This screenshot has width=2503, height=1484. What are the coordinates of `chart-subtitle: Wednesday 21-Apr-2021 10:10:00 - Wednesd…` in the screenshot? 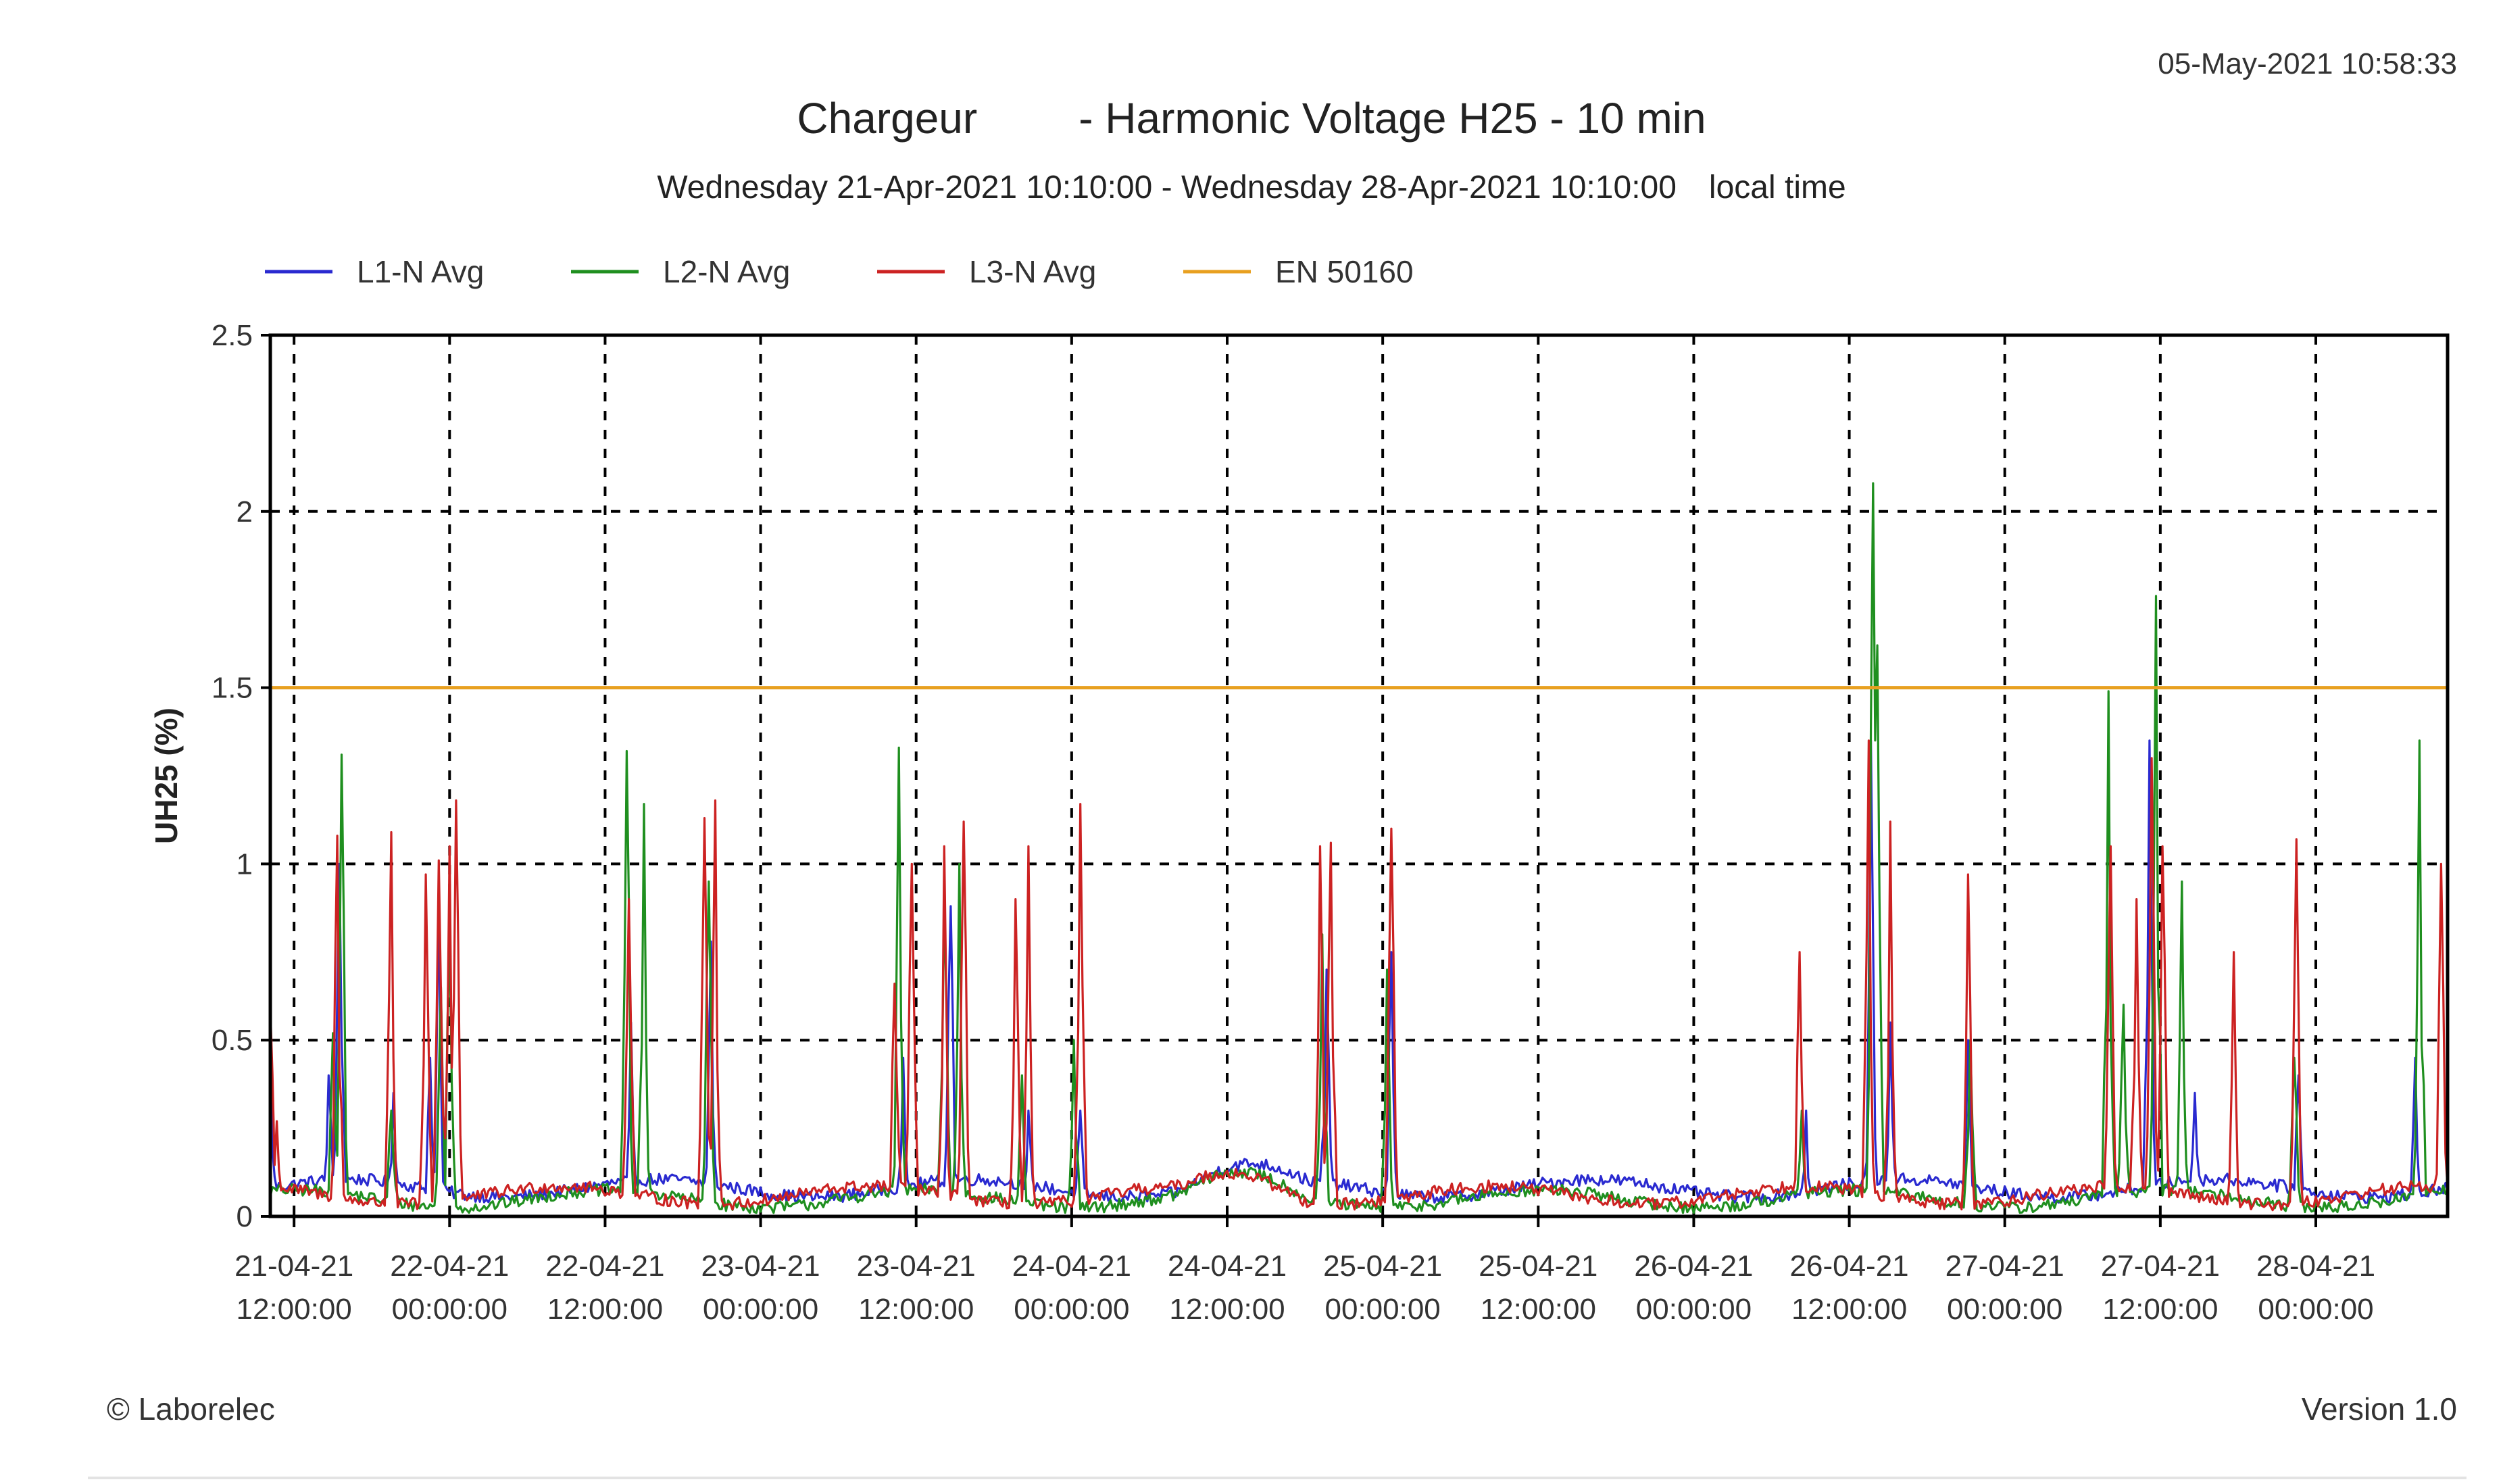 It's located at (1251, 187).